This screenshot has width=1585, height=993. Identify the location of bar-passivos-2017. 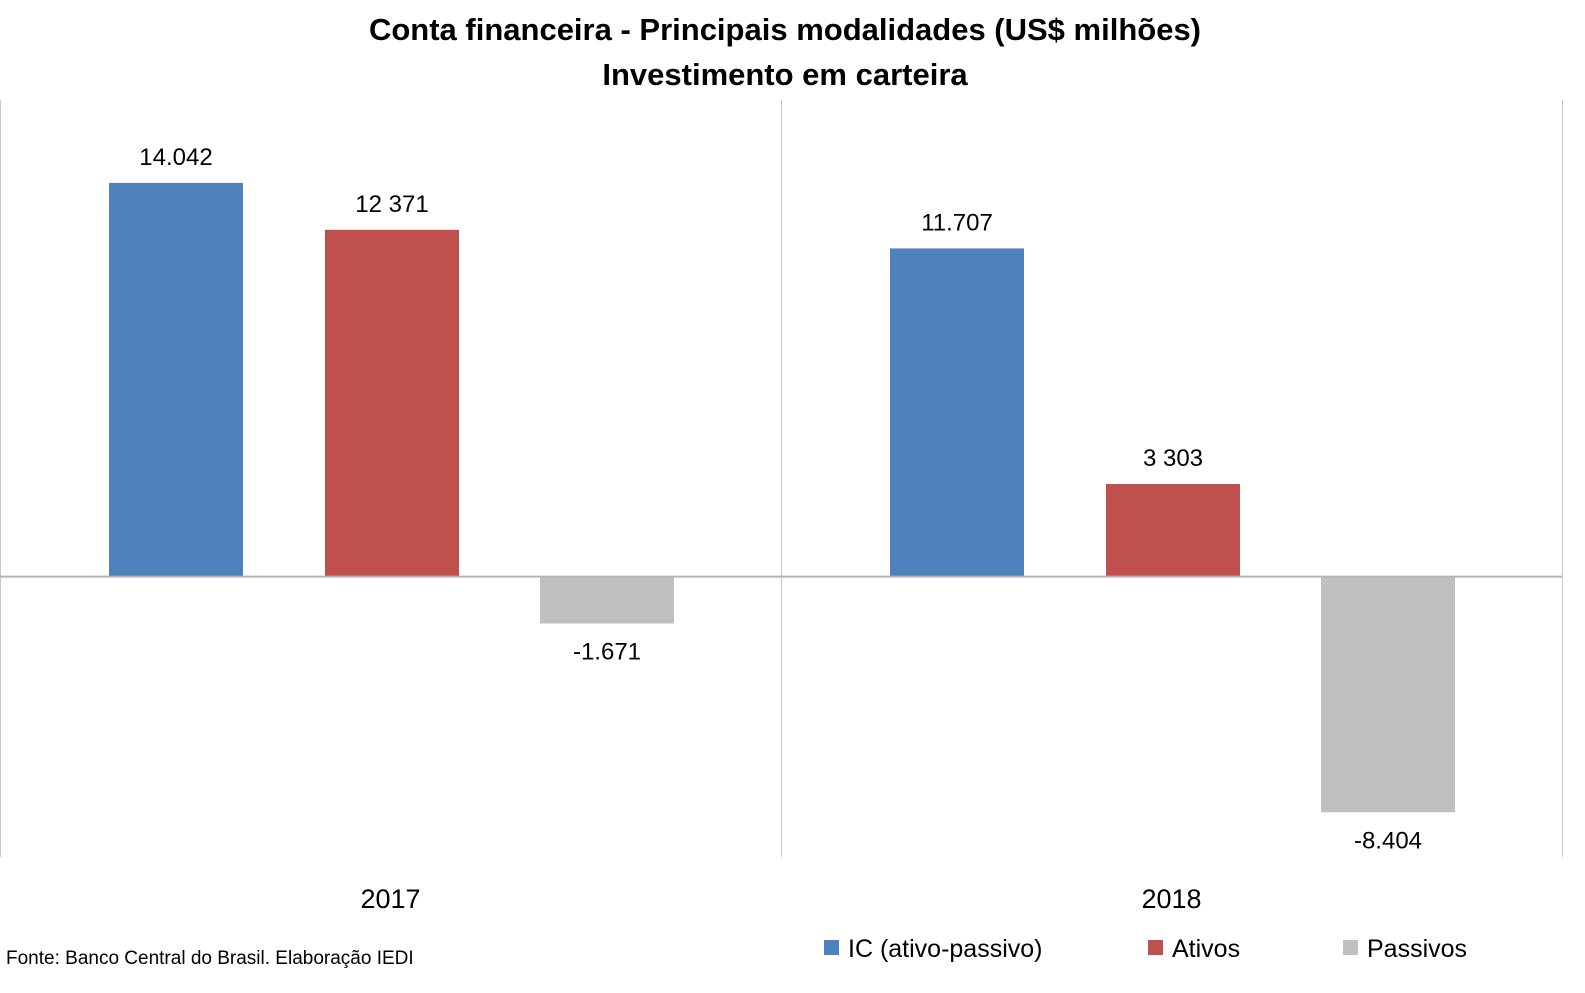
(607, 600).